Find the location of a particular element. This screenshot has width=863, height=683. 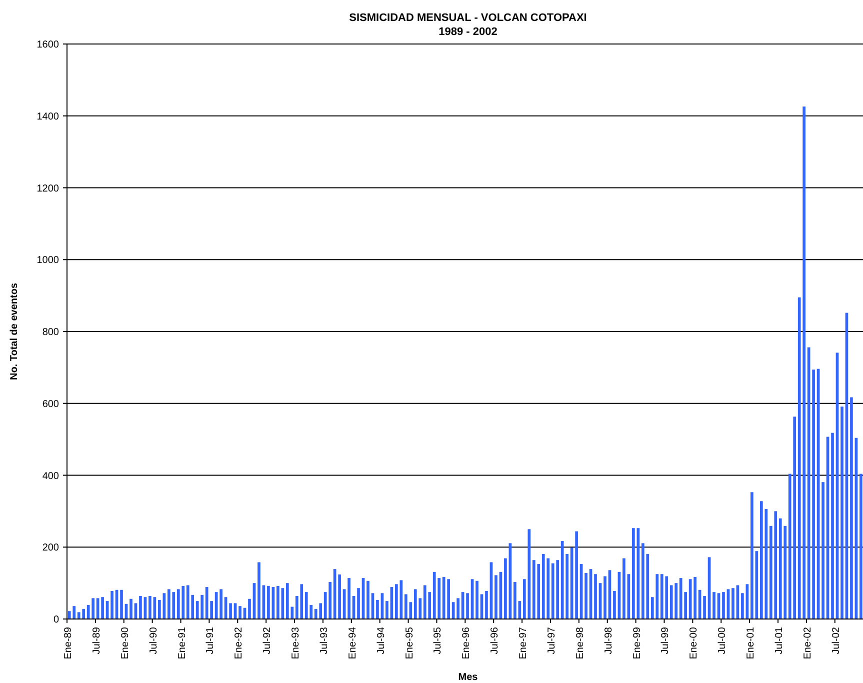

x-tick-label: Ene-92 is located at coordinates (239, 643).